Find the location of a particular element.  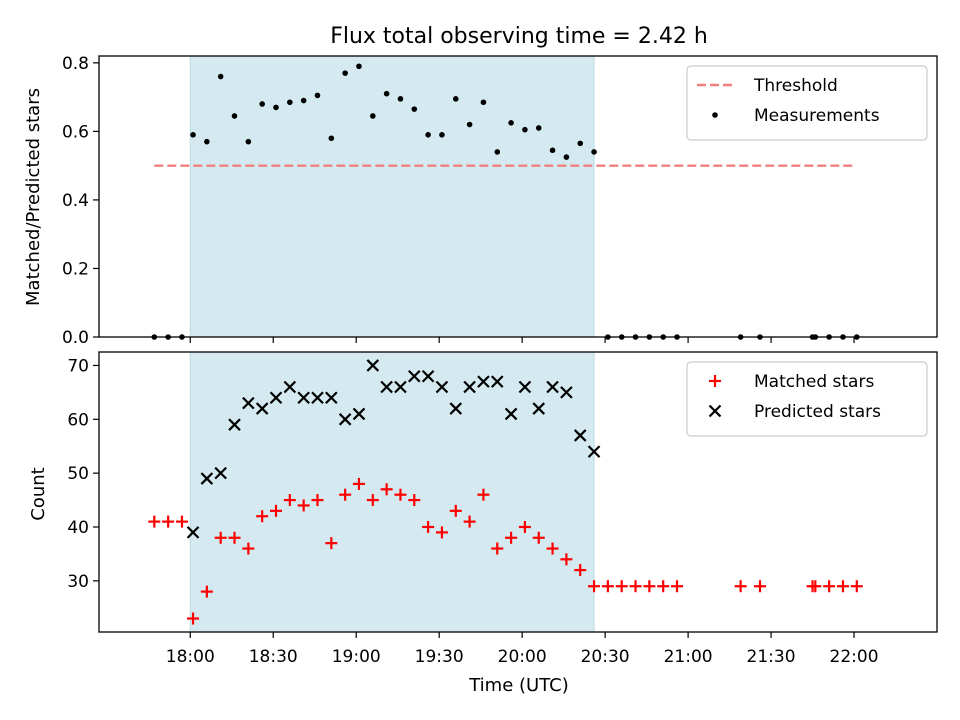

top-panel-ylabel: Matched/Predicted stars is located at coordinates (33, 197).